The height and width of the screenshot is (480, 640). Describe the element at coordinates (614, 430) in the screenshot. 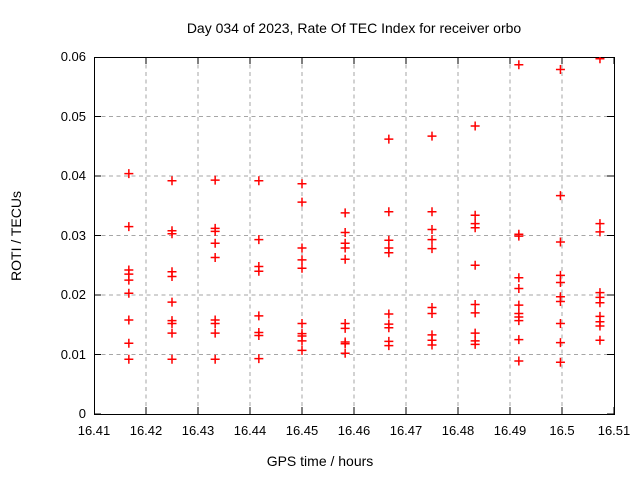

I see `x-tick-label: 16.51` at that location.